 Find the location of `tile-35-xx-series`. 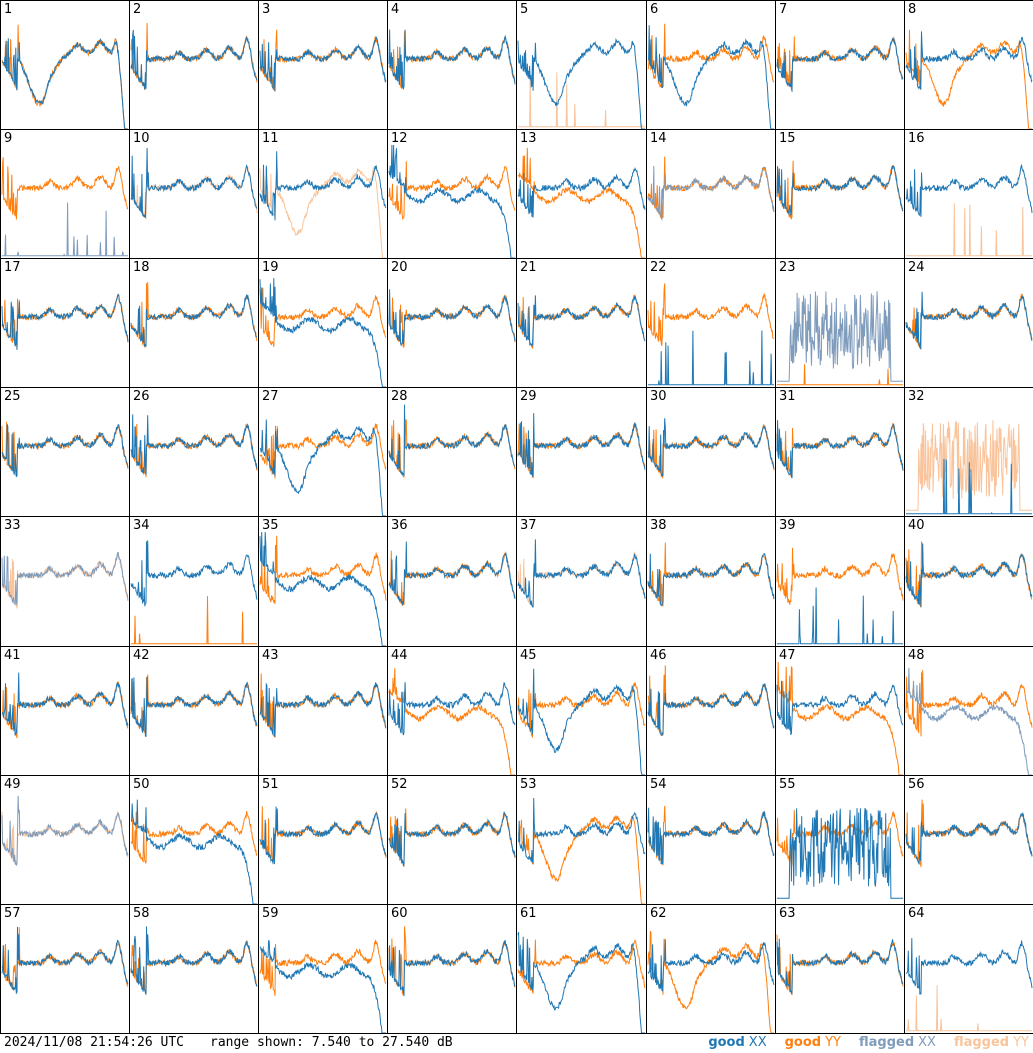

tile-35-xx-series is located at coordinates (322, 588).